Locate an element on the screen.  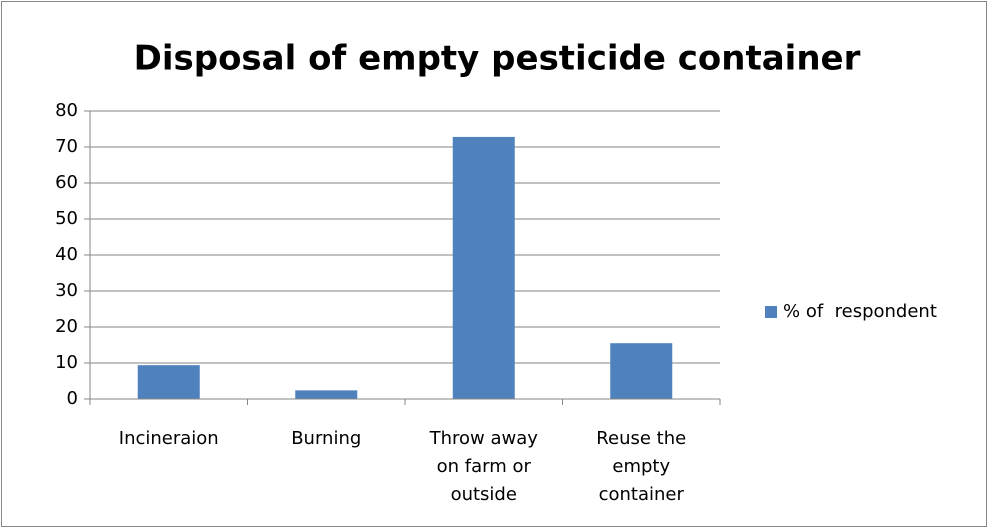
x-tick-label: Burning is located at coordinates (326, 438).